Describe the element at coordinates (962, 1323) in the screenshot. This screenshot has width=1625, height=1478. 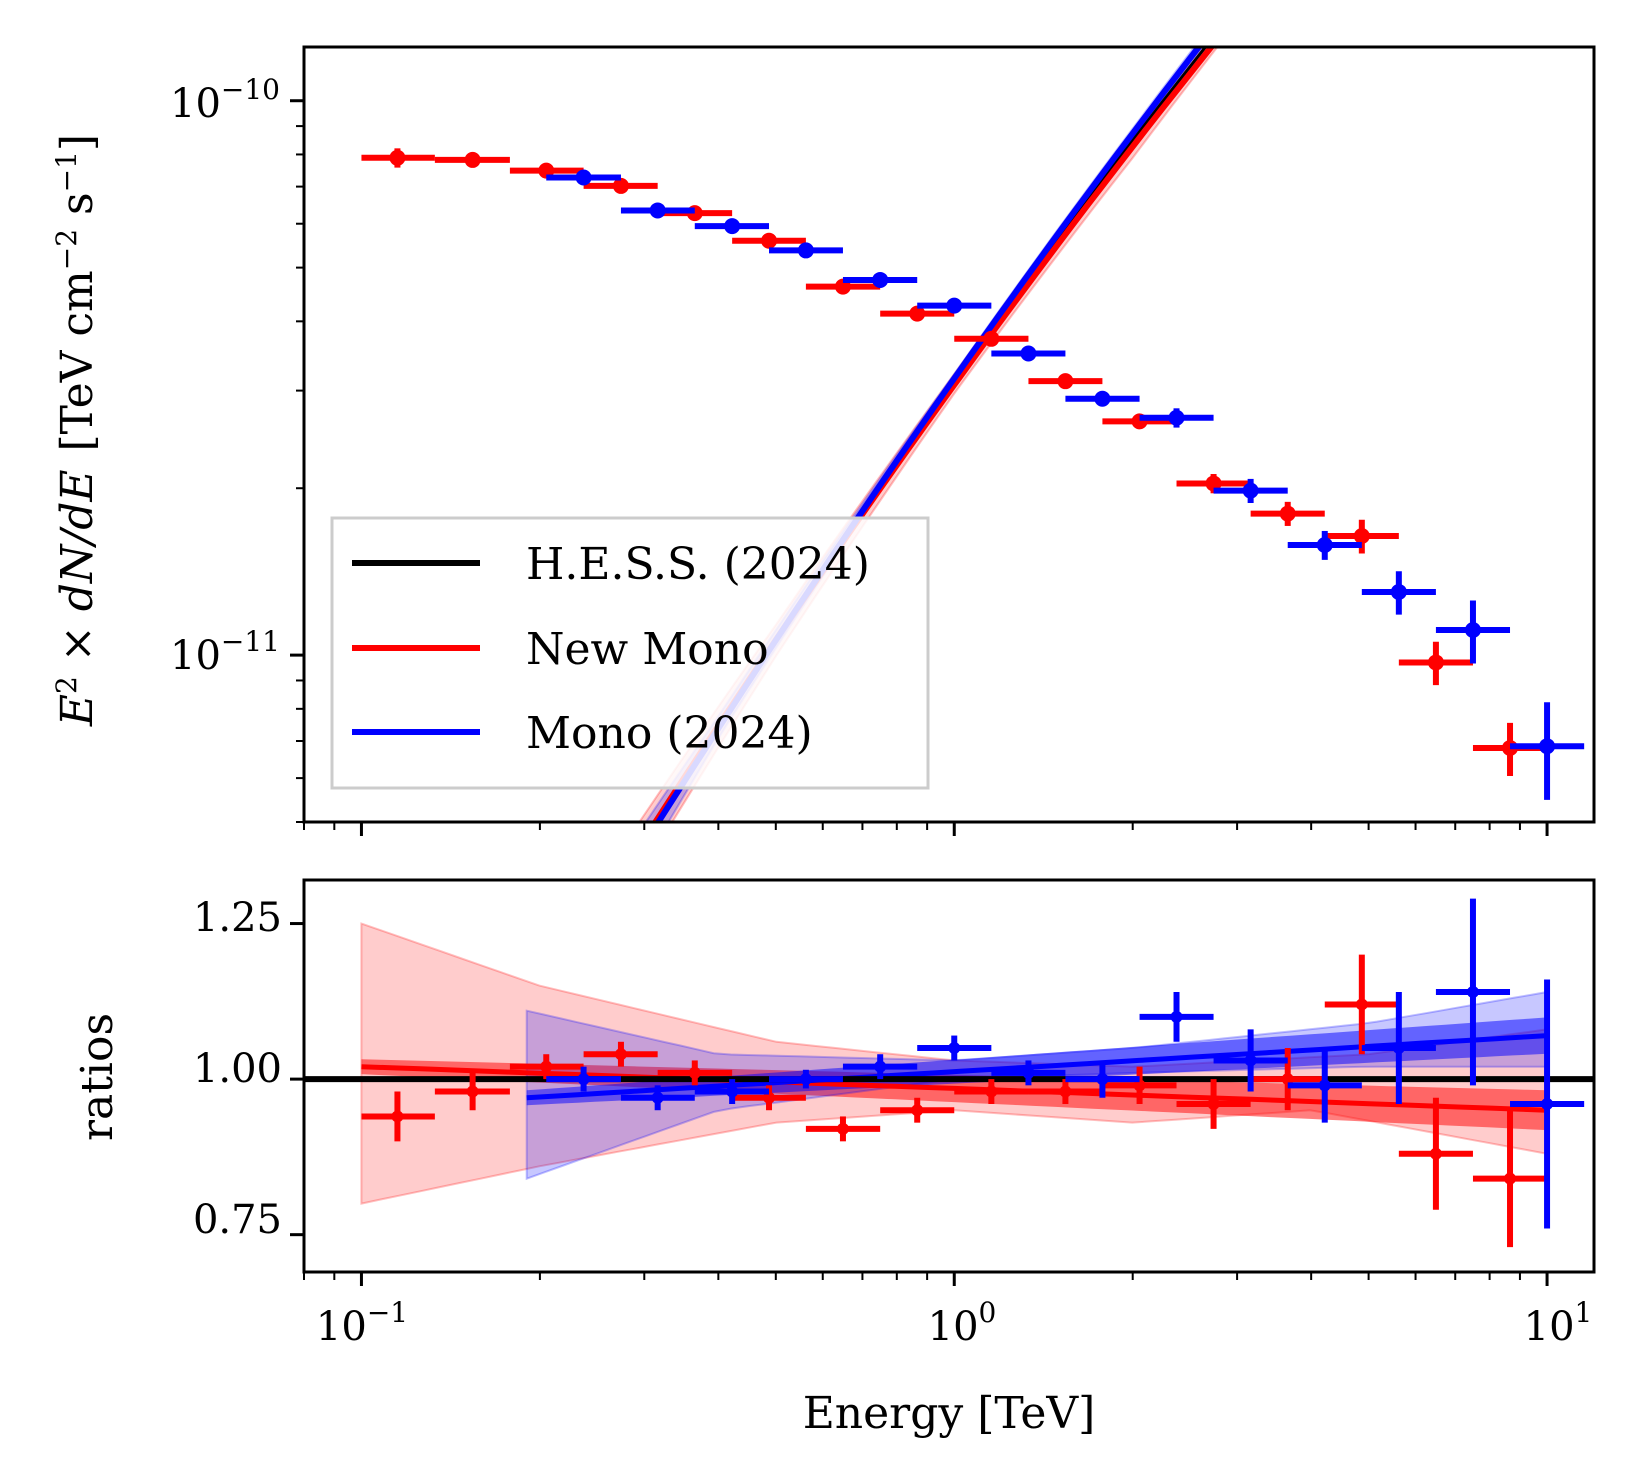
I see `x-tick-label-1: 10⁰` at that location.